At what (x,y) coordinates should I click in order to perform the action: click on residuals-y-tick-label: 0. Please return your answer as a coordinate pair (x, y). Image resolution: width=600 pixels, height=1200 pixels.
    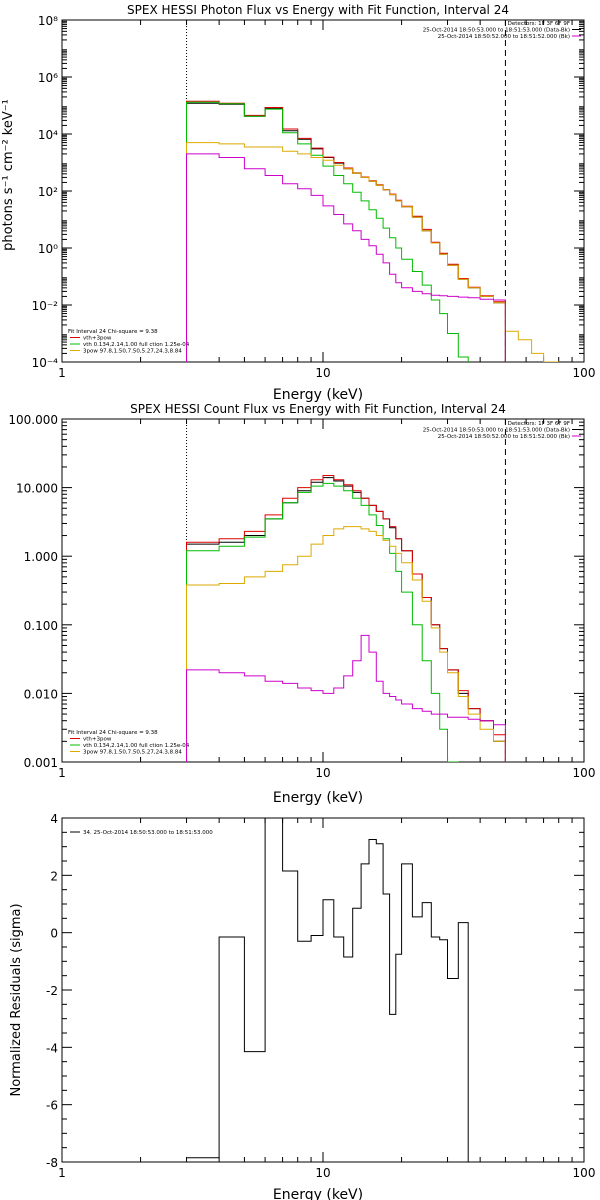
    Looking at the image, I should click on (54, 934).